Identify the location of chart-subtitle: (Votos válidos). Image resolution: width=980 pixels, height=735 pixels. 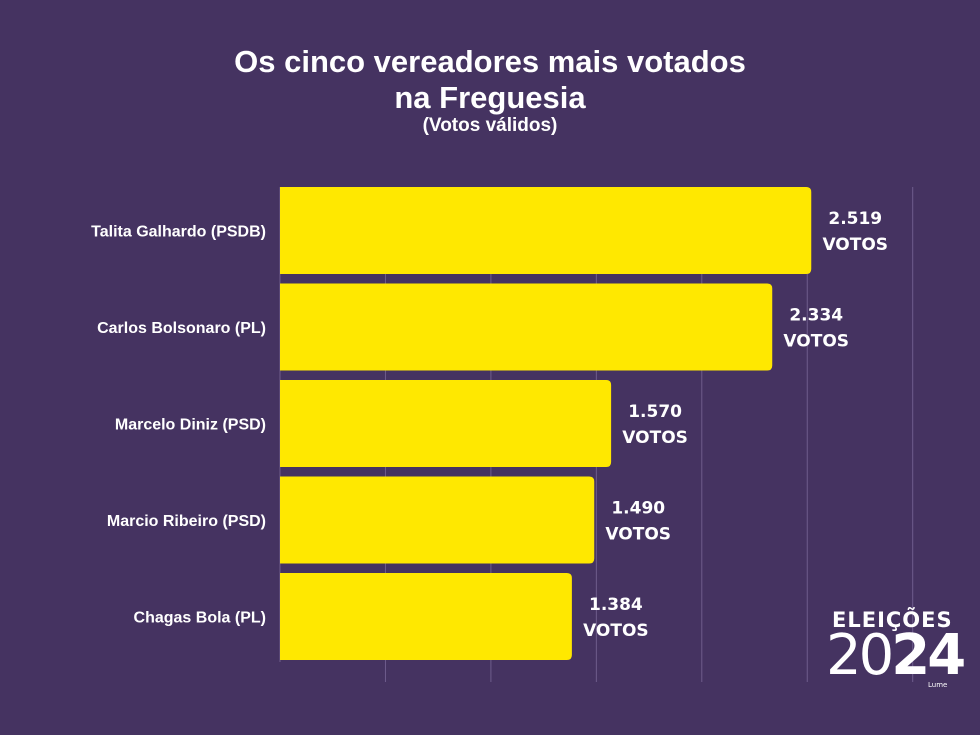
(490, 125).